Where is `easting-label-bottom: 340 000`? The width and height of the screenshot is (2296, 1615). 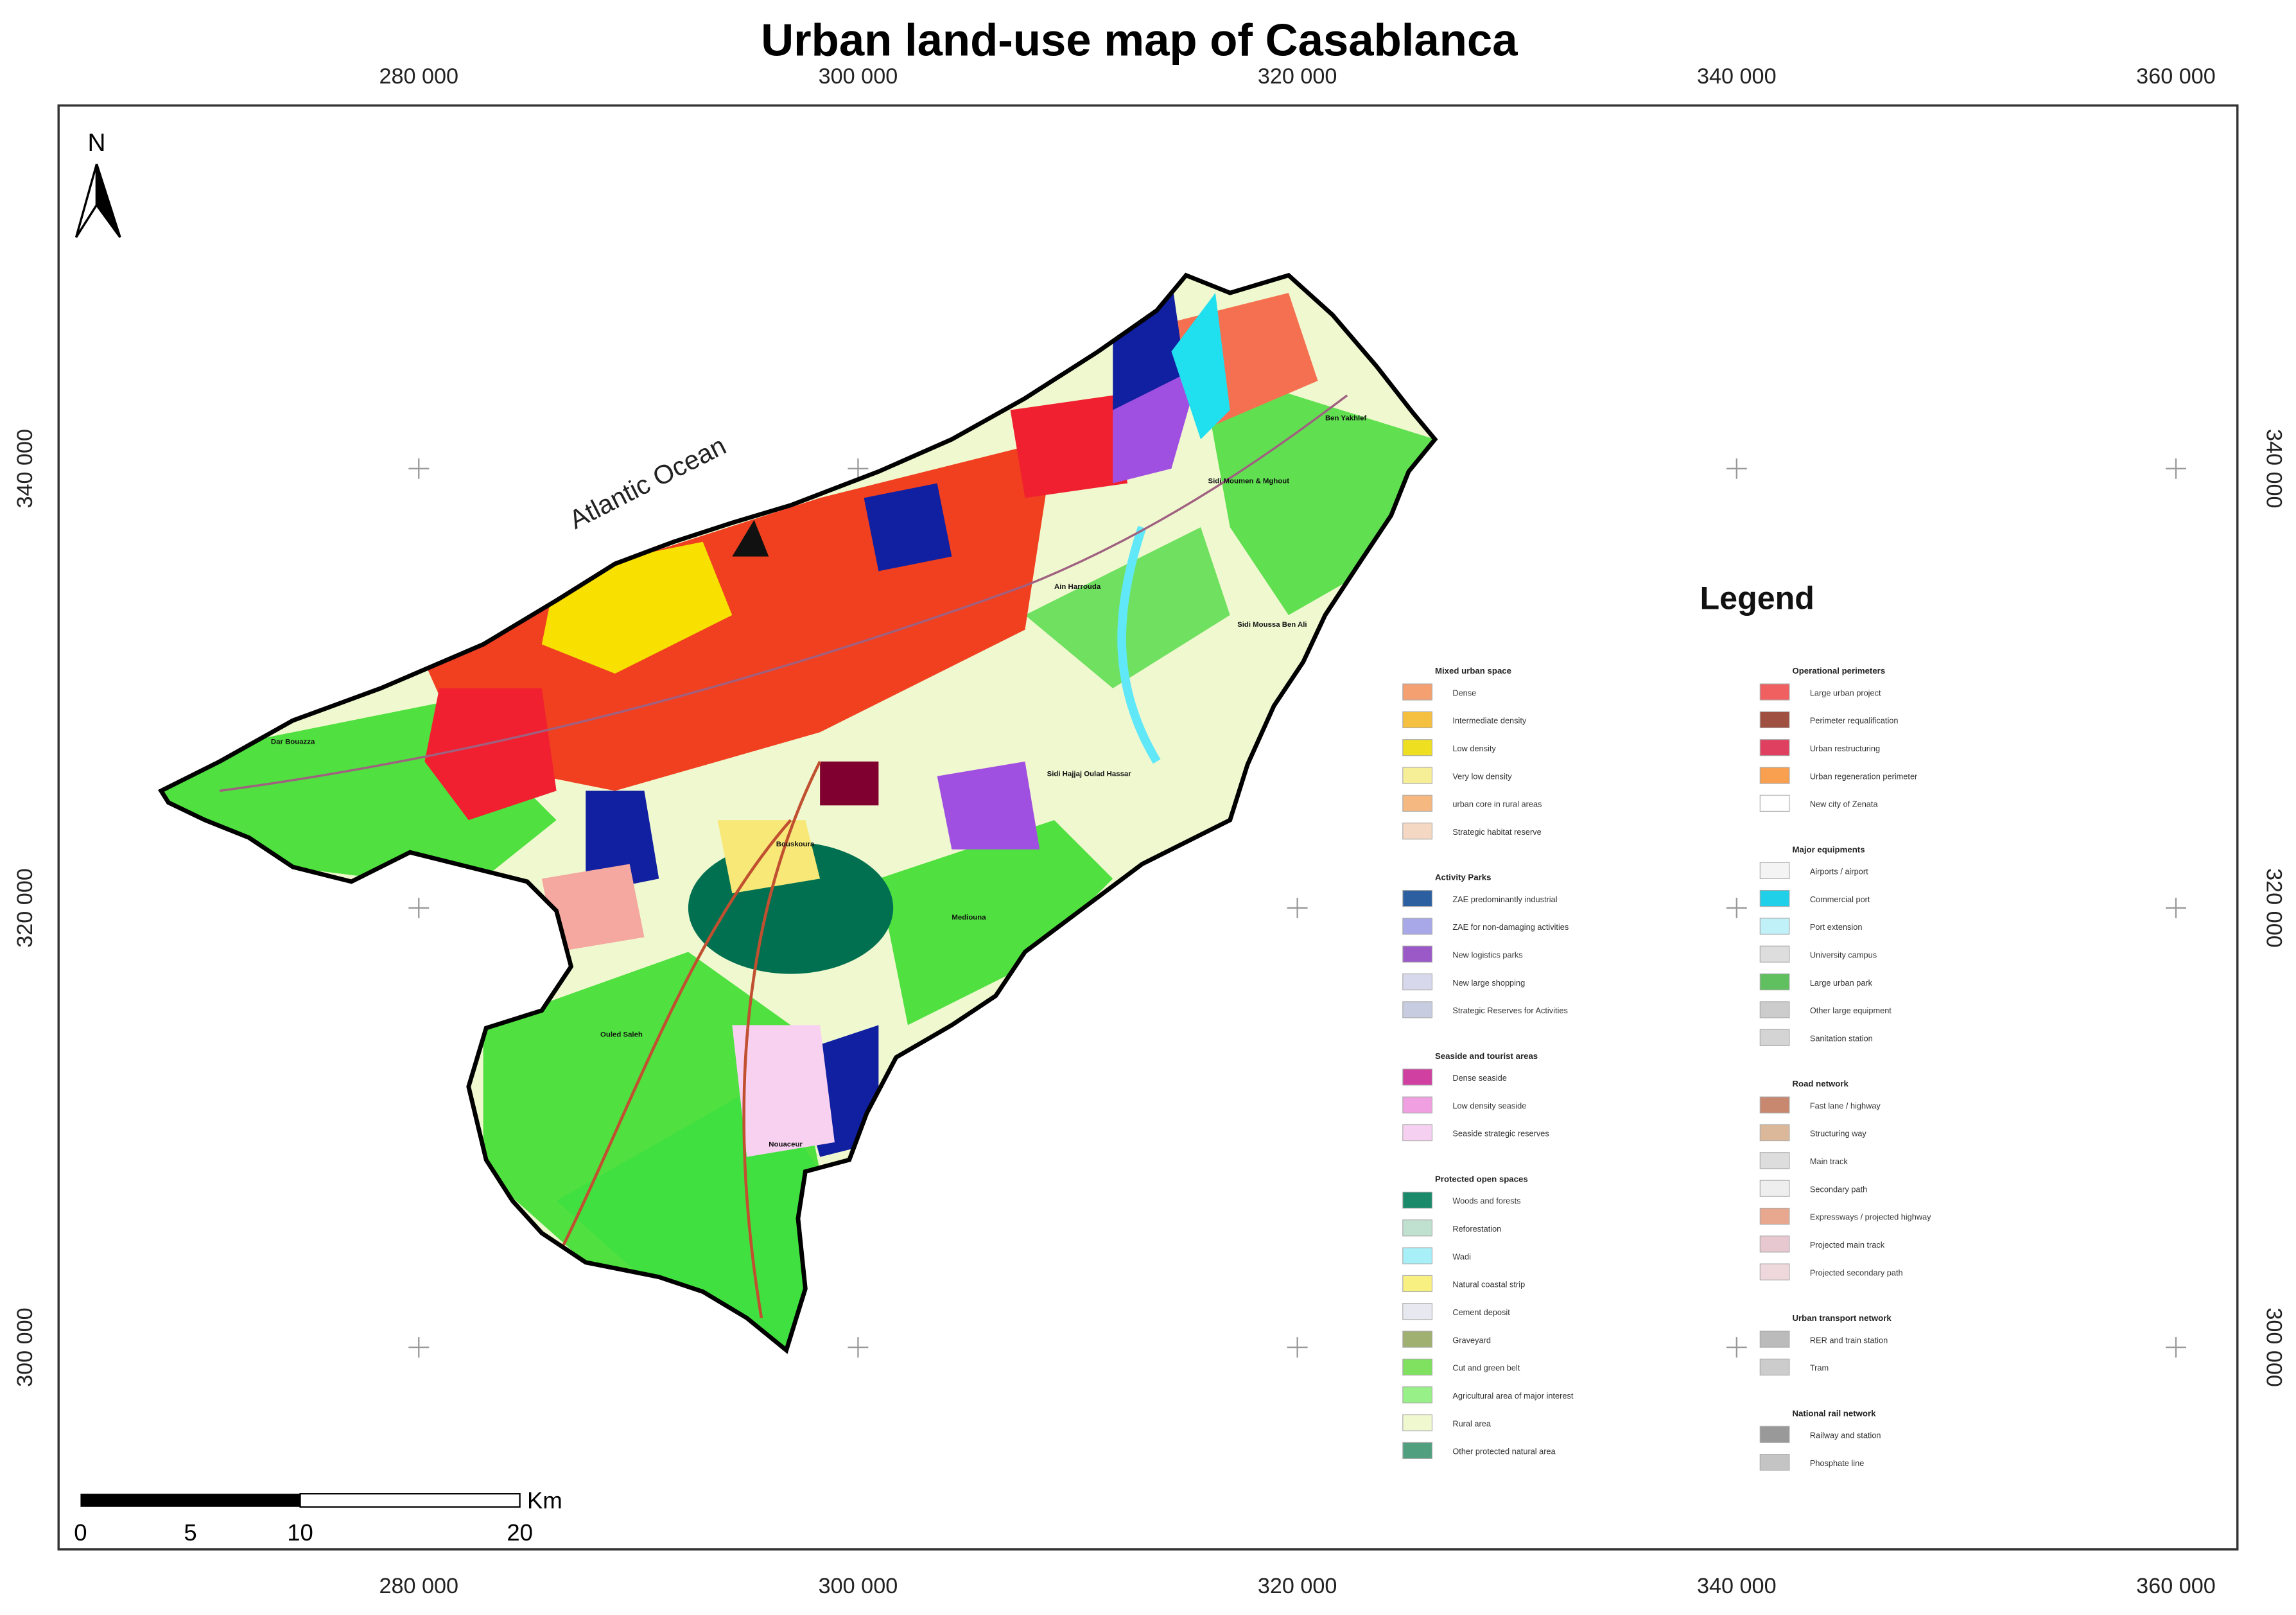
easting-label-bottom: 340 000 is located at coordinates (1737, 1586).